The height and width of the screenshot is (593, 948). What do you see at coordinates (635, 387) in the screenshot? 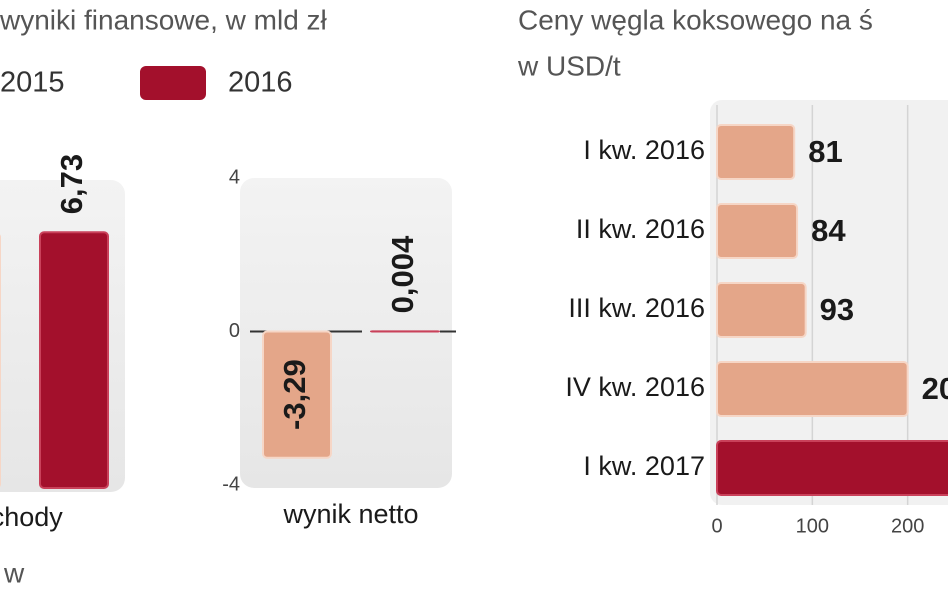
I see `y-tick-label: IV kw. 2016` at bounding box center [635, 387].